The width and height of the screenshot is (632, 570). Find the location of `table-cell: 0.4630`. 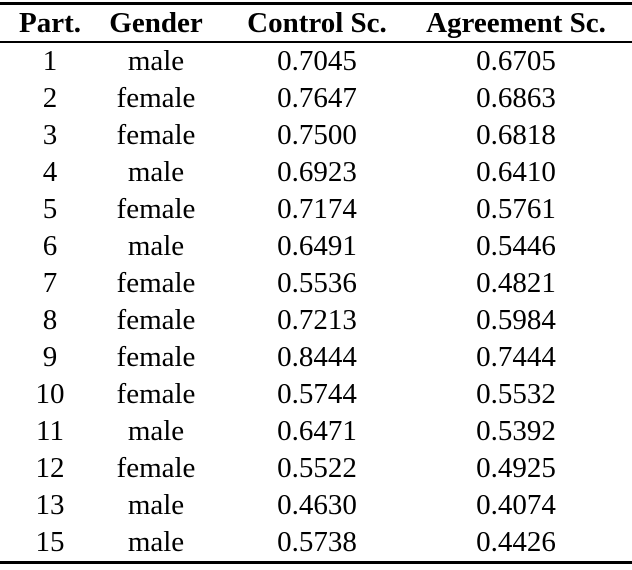

table-cell: 0.4630 is located at coordinates (317, 505).